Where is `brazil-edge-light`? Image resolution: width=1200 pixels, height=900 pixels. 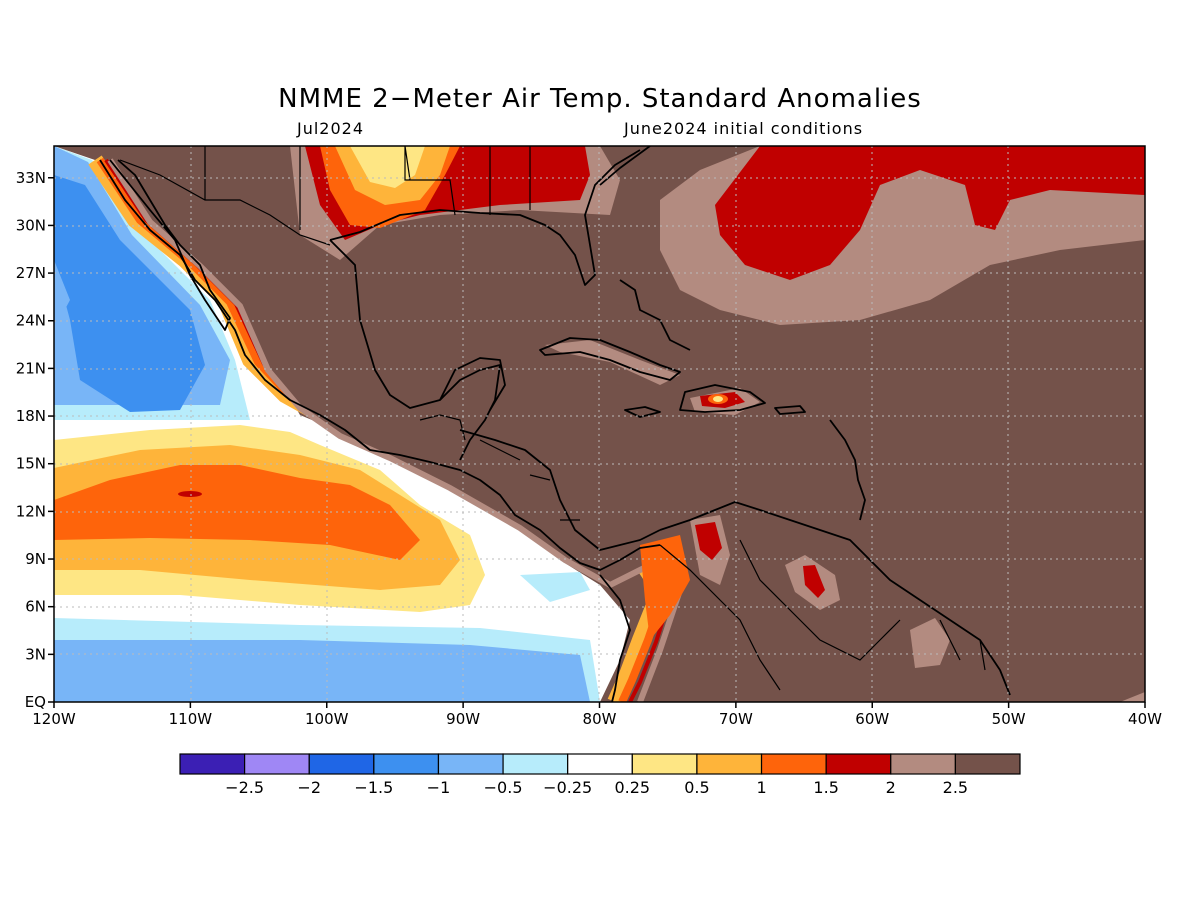 brazil-edge-light is located at coordinates (1132, 697).